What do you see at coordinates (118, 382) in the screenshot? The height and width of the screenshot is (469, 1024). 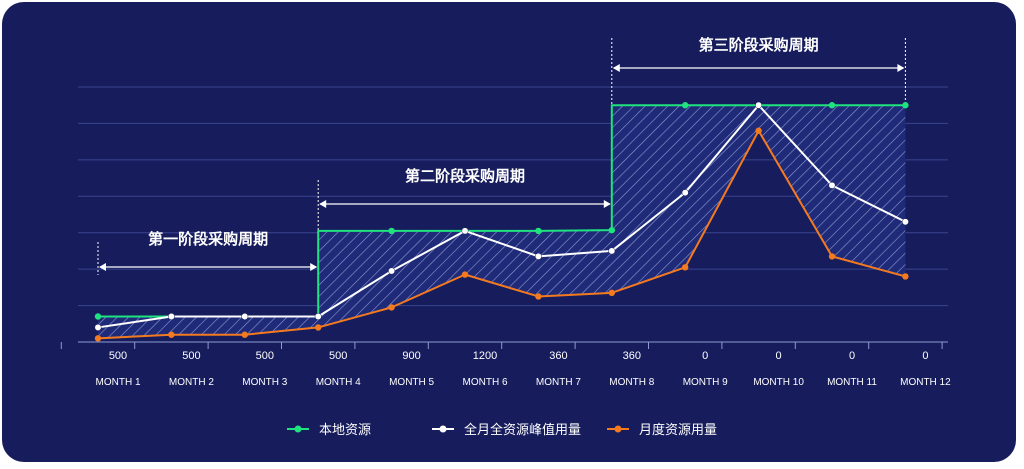 I see `month-label: MONTH 1` at bounding box center [118, 382].